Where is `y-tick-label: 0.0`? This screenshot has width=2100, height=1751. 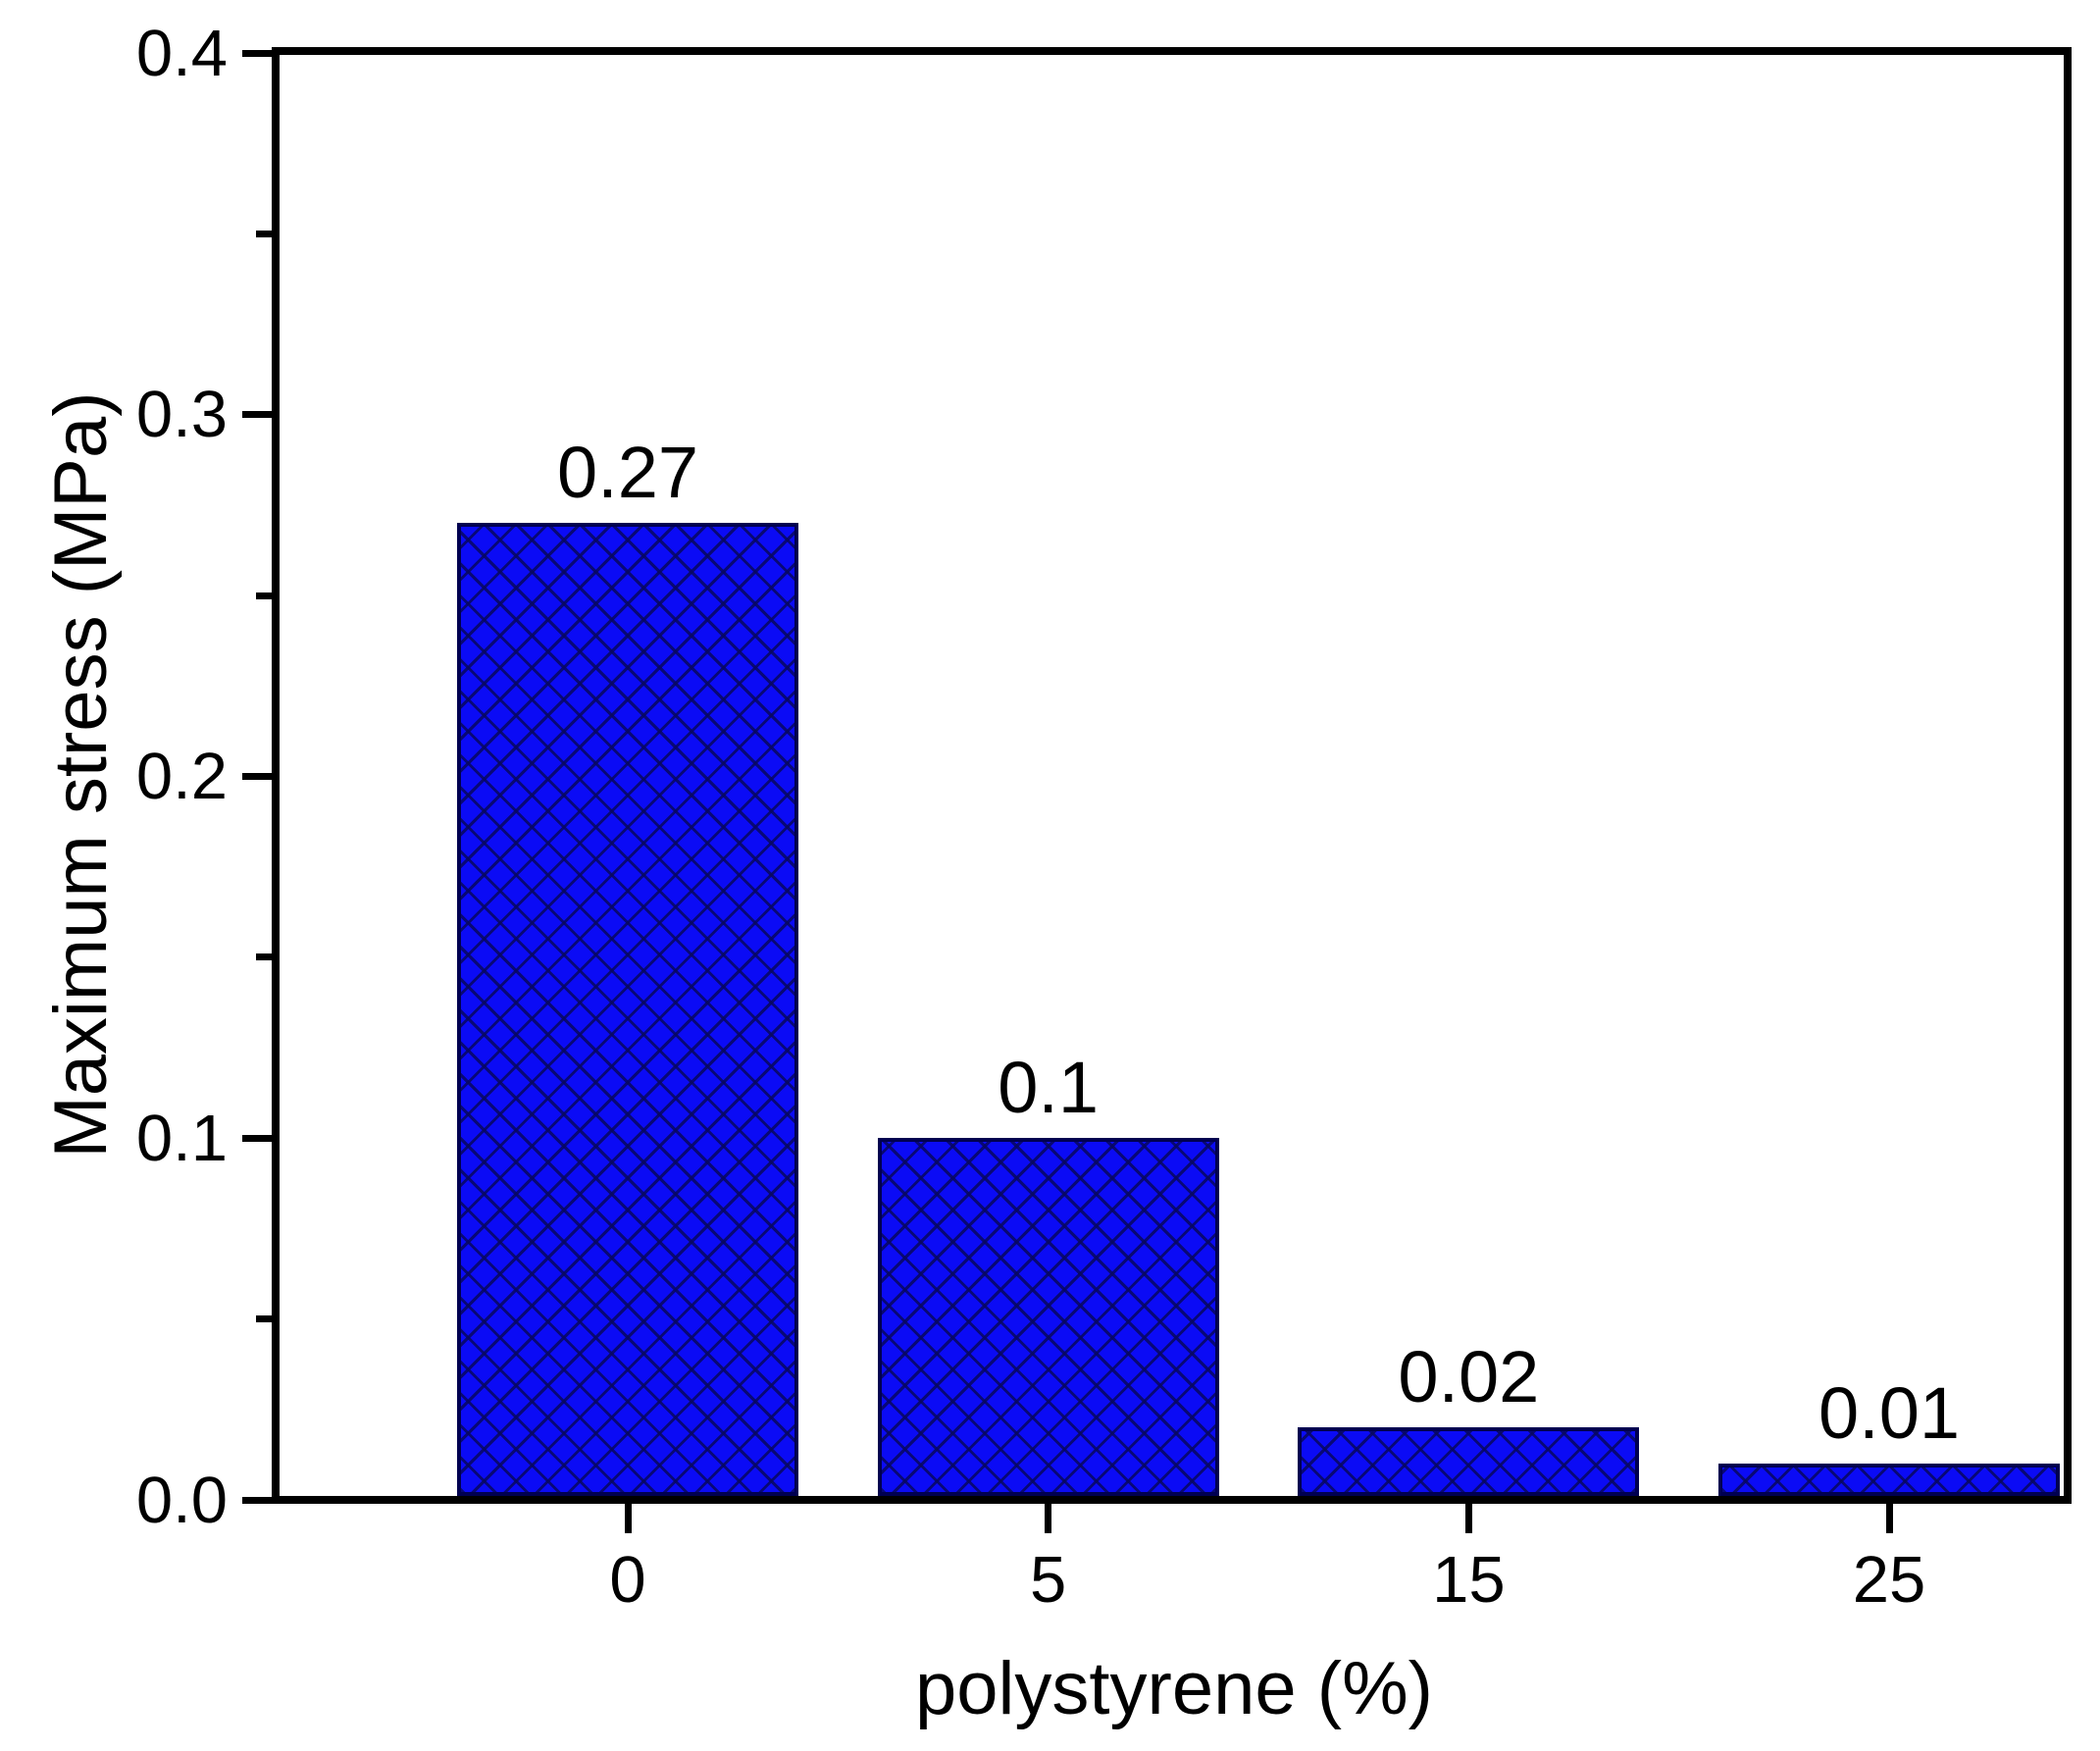
y-tick-label: 0.0 is located at coordinates (181, 1500).